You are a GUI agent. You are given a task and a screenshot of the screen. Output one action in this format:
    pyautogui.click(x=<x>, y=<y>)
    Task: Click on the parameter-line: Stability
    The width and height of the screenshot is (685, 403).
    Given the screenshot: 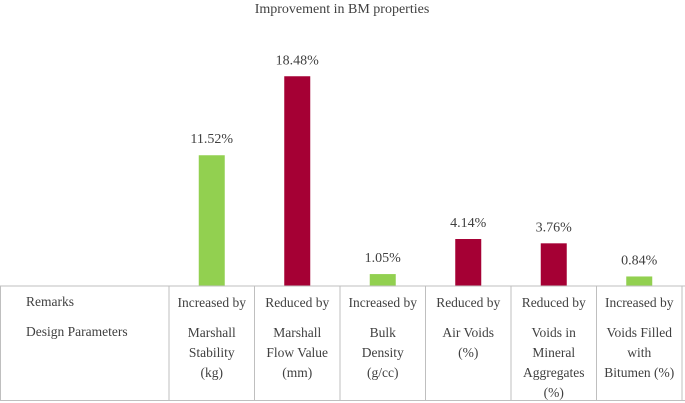 What is the action you would take?
    pyautogui.click(x=211, y=352)
    